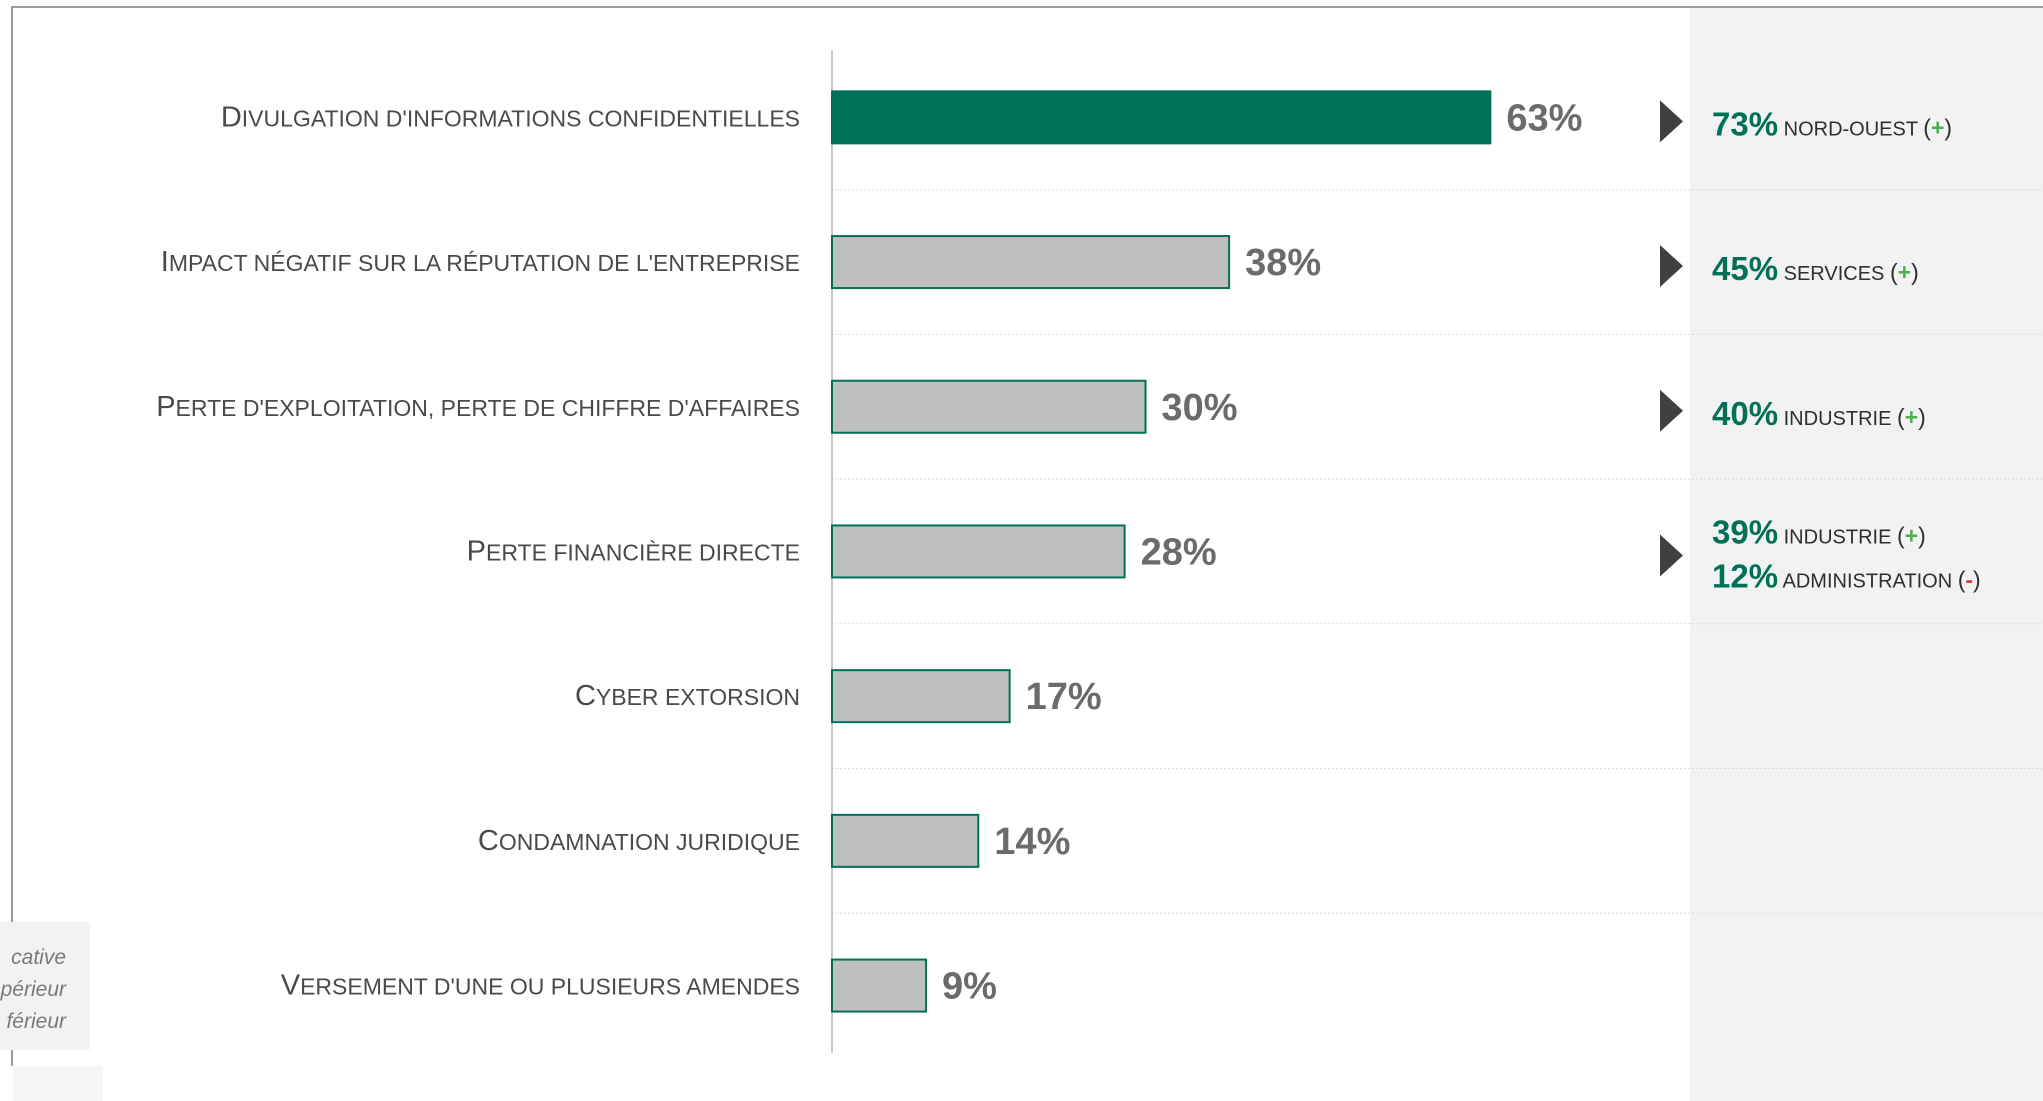  I want to click on category-label-6: CONDAMNATION JURIDIQUE, so click(639, 841).